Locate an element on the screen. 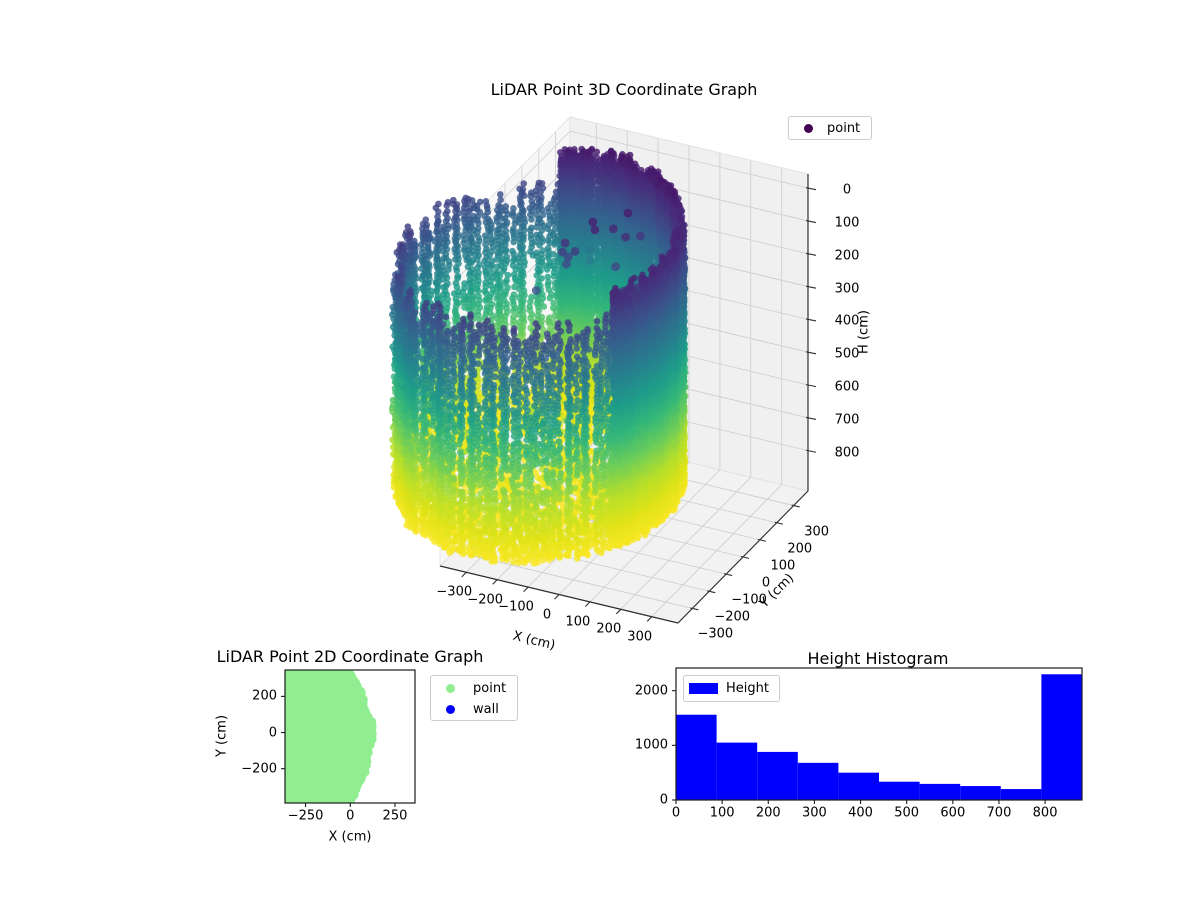  scatter3d-x-tick-label: −300 is located at coordinates (454, 592).